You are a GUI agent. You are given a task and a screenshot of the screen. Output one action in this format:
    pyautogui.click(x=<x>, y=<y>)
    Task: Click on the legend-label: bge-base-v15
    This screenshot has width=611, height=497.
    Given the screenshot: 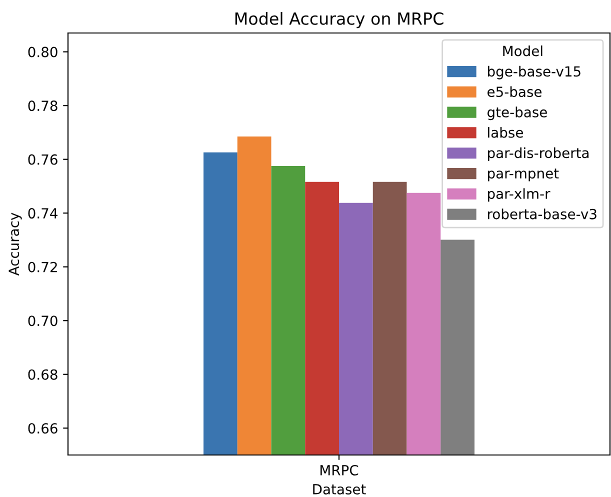 What is the action you would take?
    pyautogui.click(x=534, y=73)
    